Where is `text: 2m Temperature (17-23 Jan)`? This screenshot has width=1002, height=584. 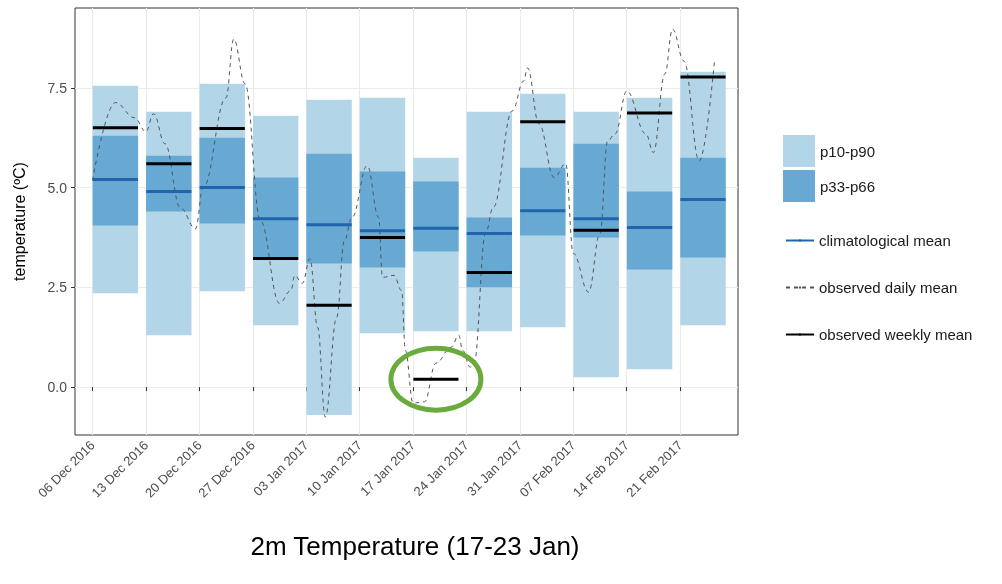
text: 2m Temperature (17-23 Jan) is located at coordinates (415, 546).